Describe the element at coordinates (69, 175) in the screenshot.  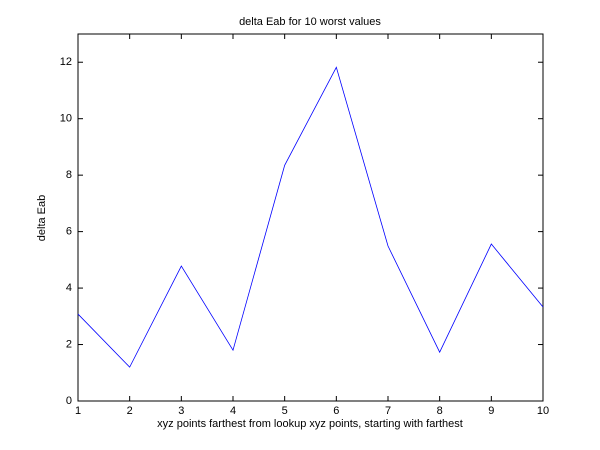
I see `y-tick-label: 8` at that location.